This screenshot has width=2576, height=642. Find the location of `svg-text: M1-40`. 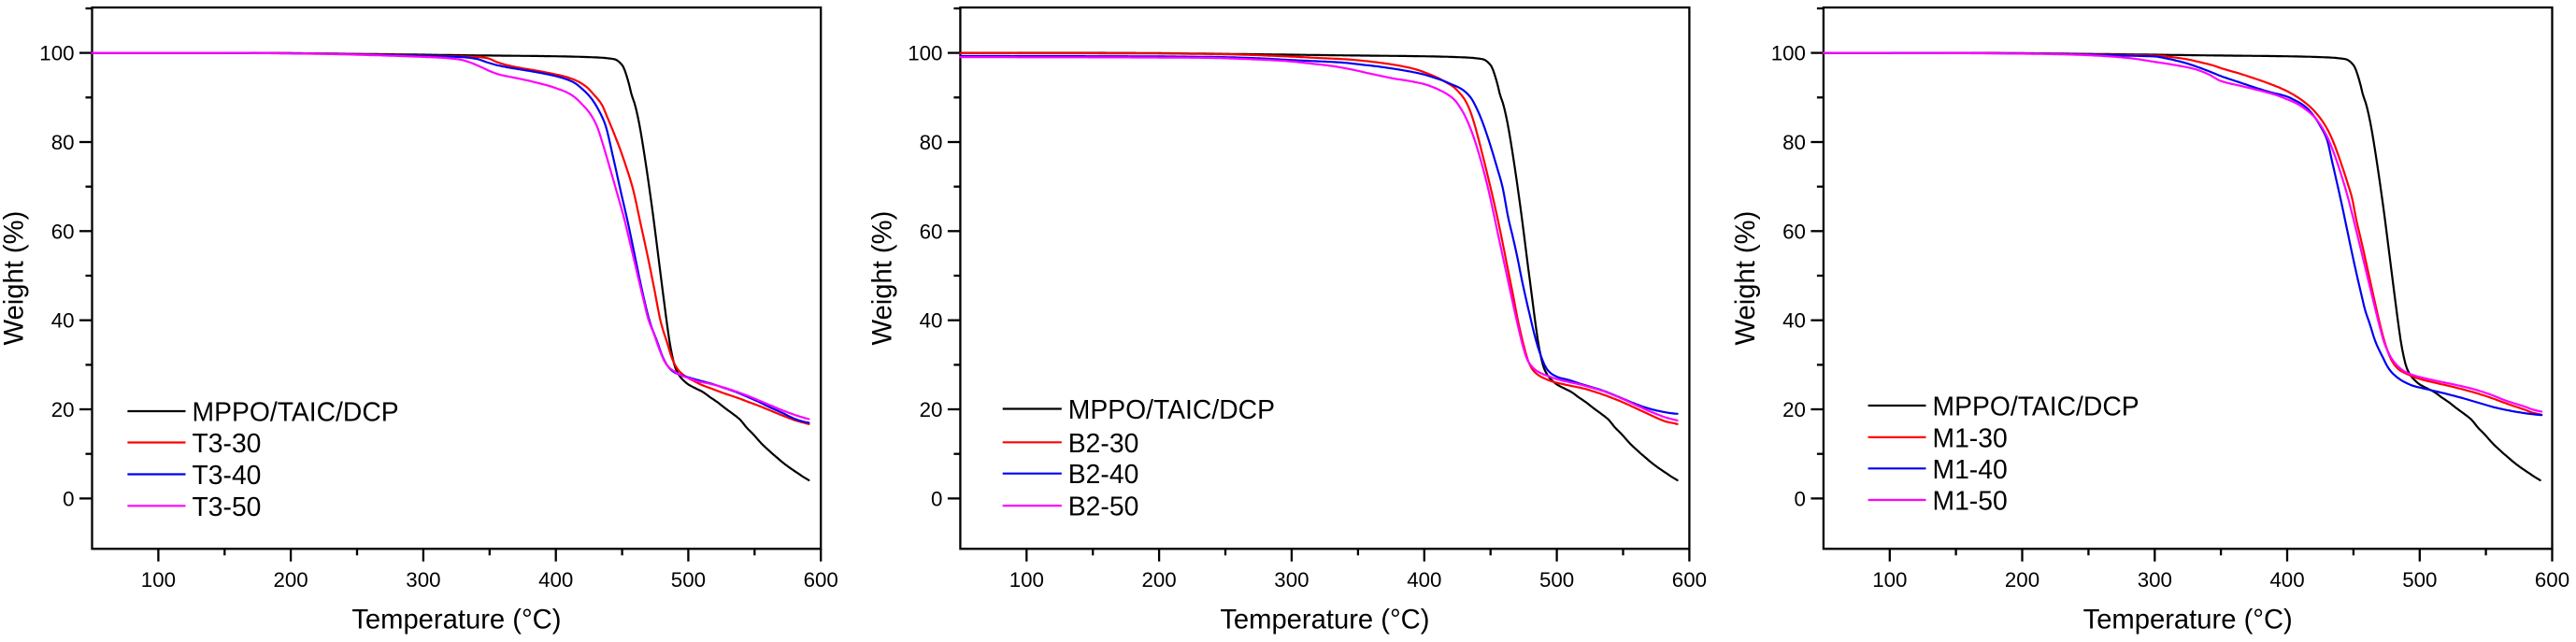

svg-text: M1-40 is located at coordinates (1971, 469).